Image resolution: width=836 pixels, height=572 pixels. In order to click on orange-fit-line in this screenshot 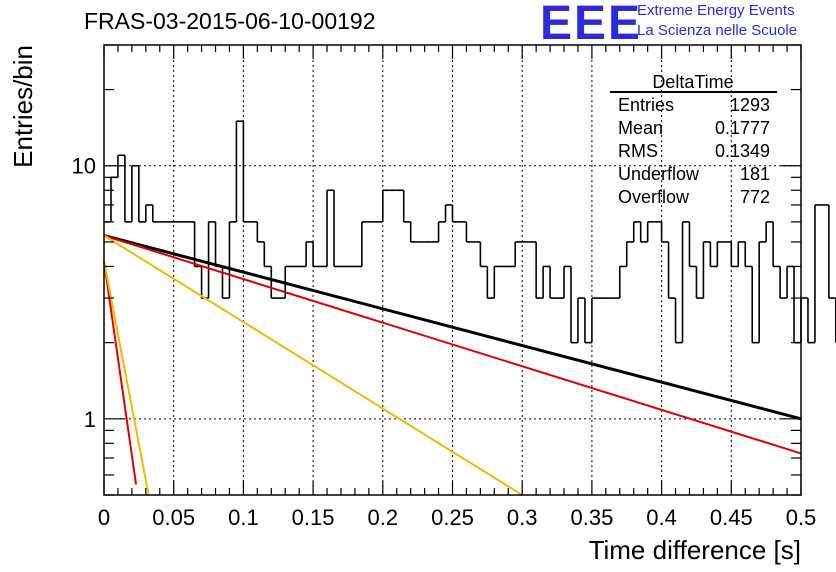, I will do `click(126, 378)`.